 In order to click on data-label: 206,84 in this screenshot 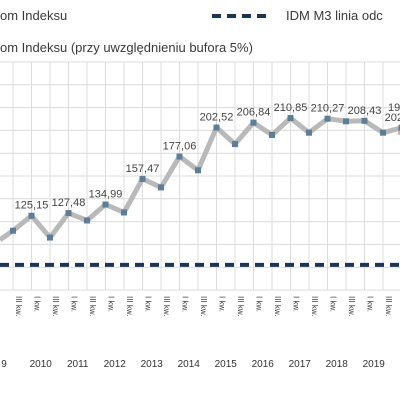, I will do `click(254, 113)`.